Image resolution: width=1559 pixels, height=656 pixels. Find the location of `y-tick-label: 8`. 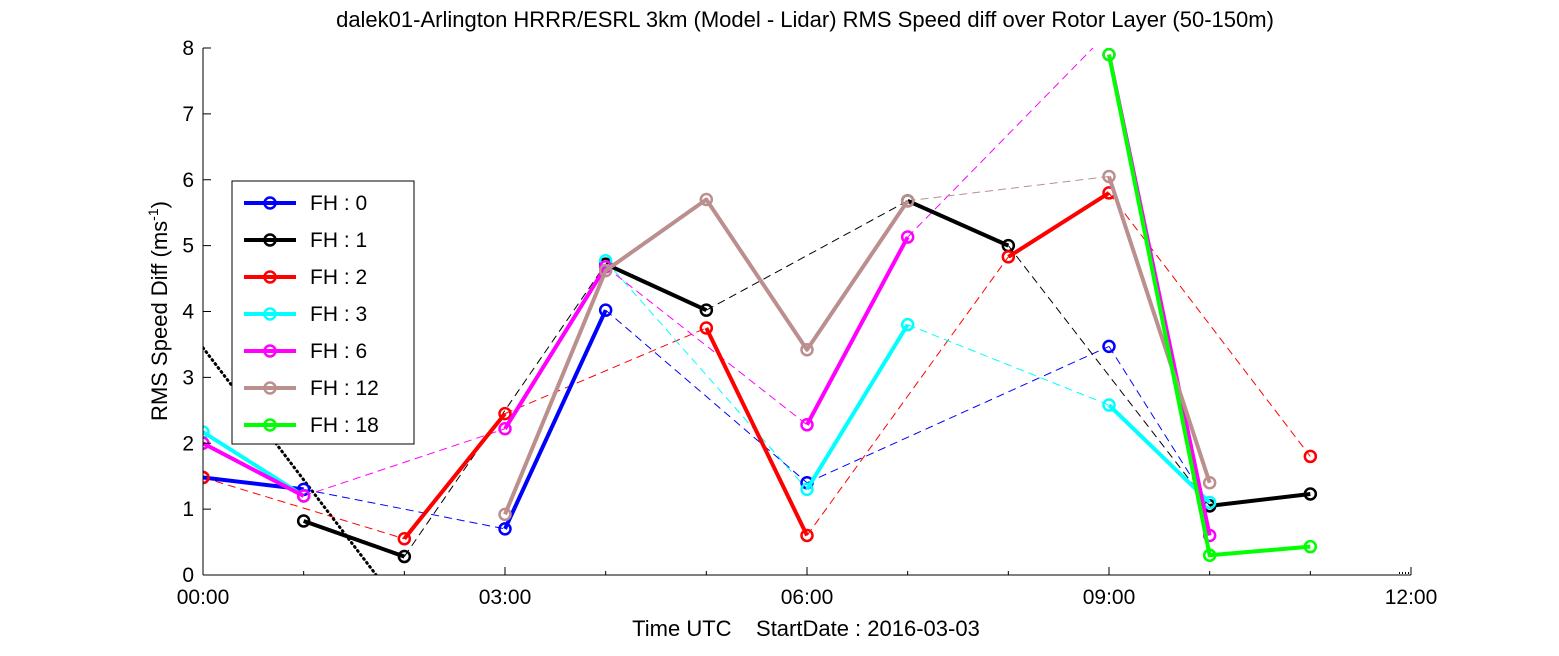

y-tick-label: 8 is located at coordinates (188, 48).